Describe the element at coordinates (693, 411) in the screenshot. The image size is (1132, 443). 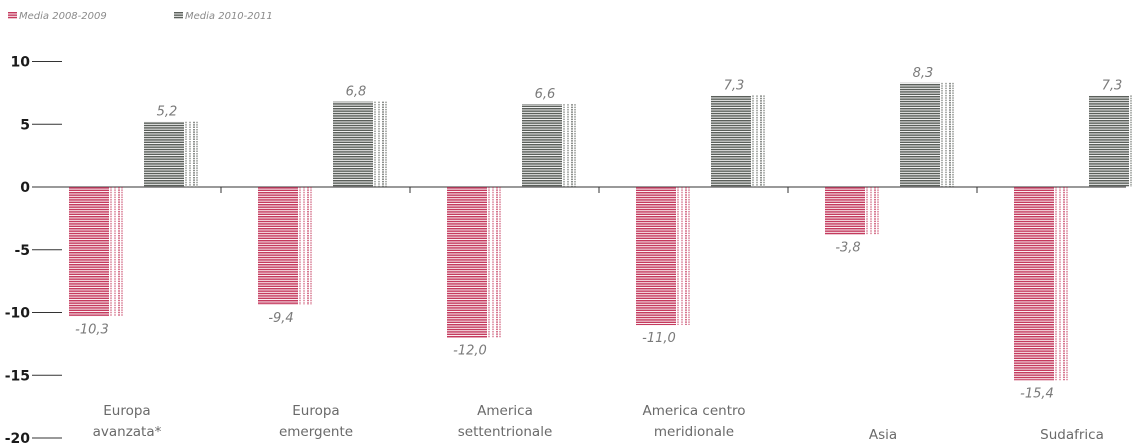
I see `category-label-line: America centro` at that location.